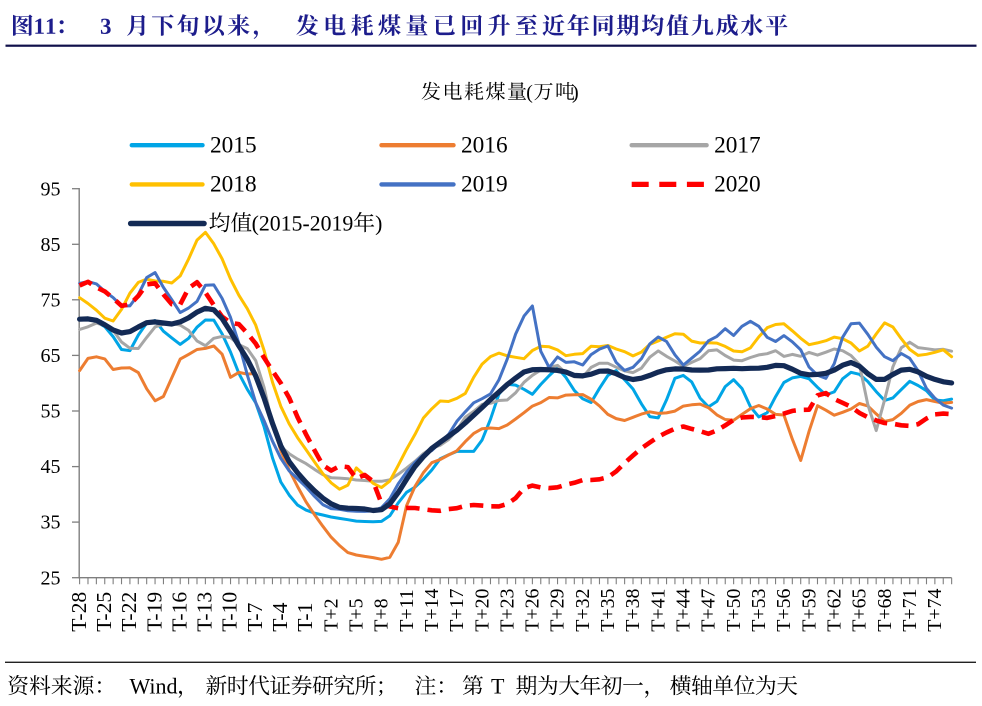  What do you see at coordinates (230, 612) in the screenshot?
I see `svg-text: T-10` at bounding box center [230, 612].